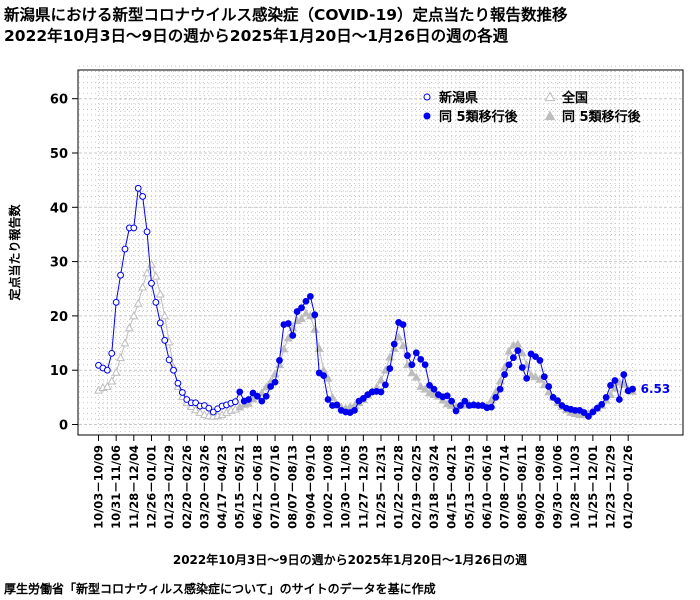 The width and height of the screenshot is (700, 600). I want to click on y-tick-label: 30, so click(59, 263).